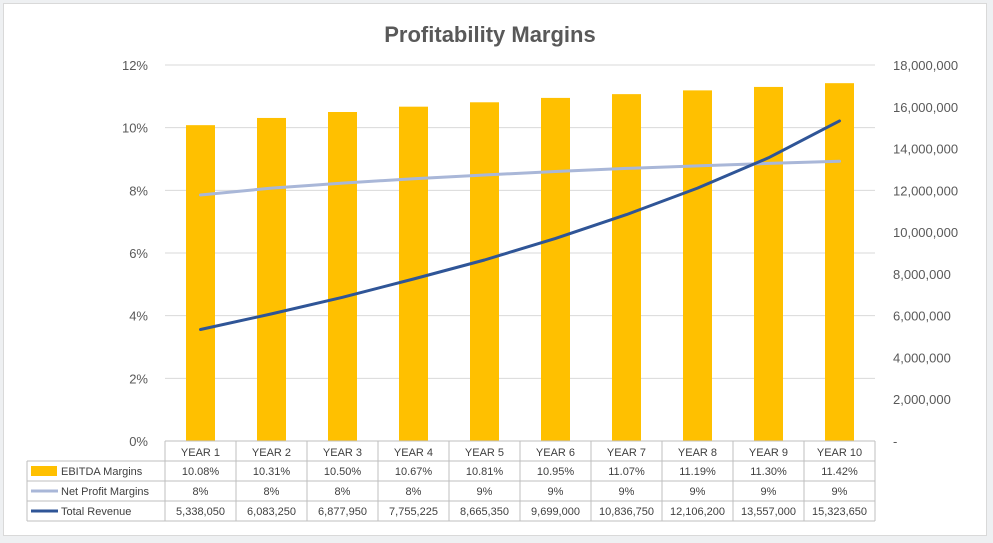 The width and height of the screenshot is (993, 543). I want to click on category-label: YEAR 4, so click(413, 453).